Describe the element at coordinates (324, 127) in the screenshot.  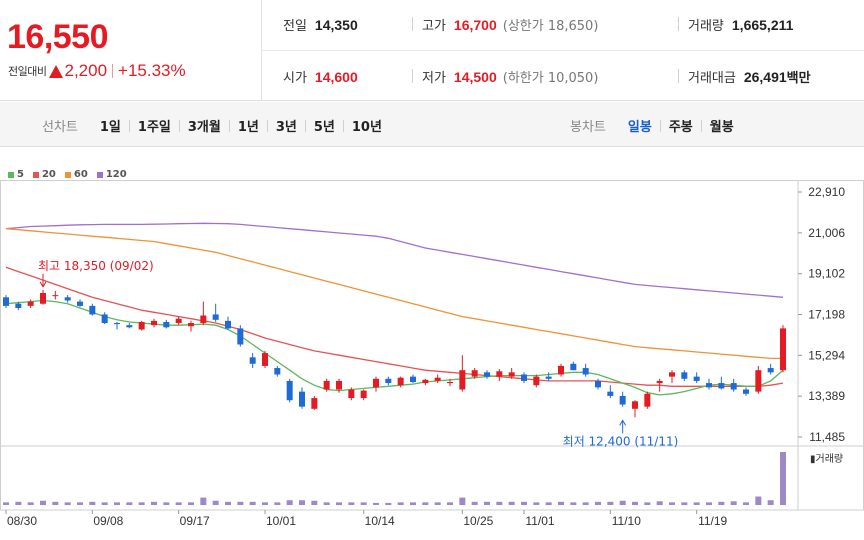
I see `tab-5years: 5년` at that location.